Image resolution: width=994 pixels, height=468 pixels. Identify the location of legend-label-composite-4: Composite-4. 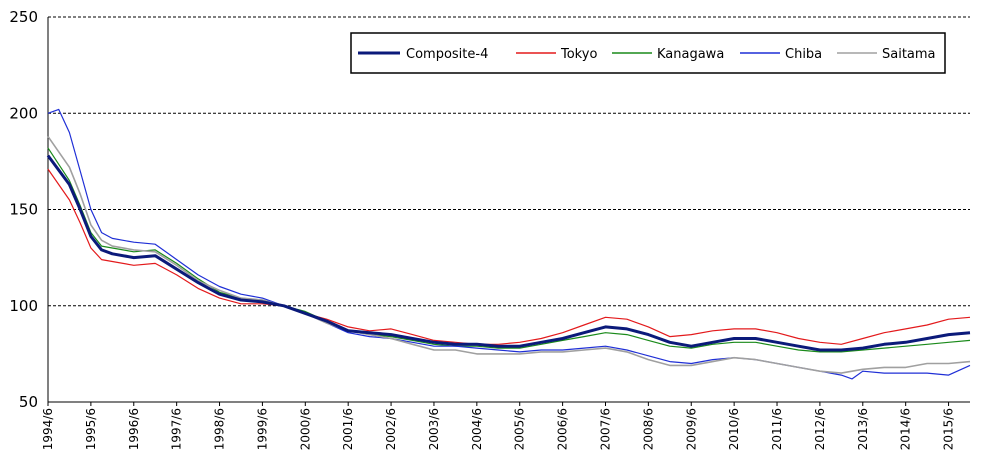
(447, 54).